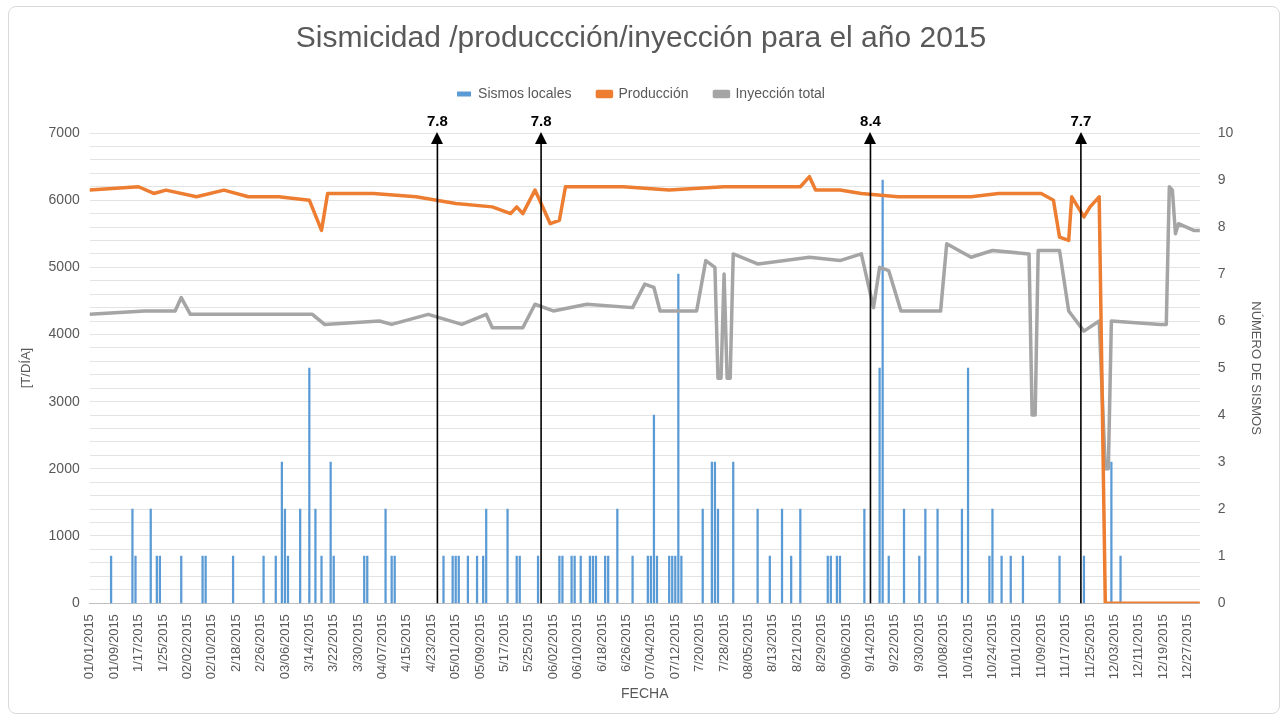  What do you see at coordinates (943, 647) in the screenshot?
I see `x-tick-label: 10/08/2015` at bounding box center [943, 647].